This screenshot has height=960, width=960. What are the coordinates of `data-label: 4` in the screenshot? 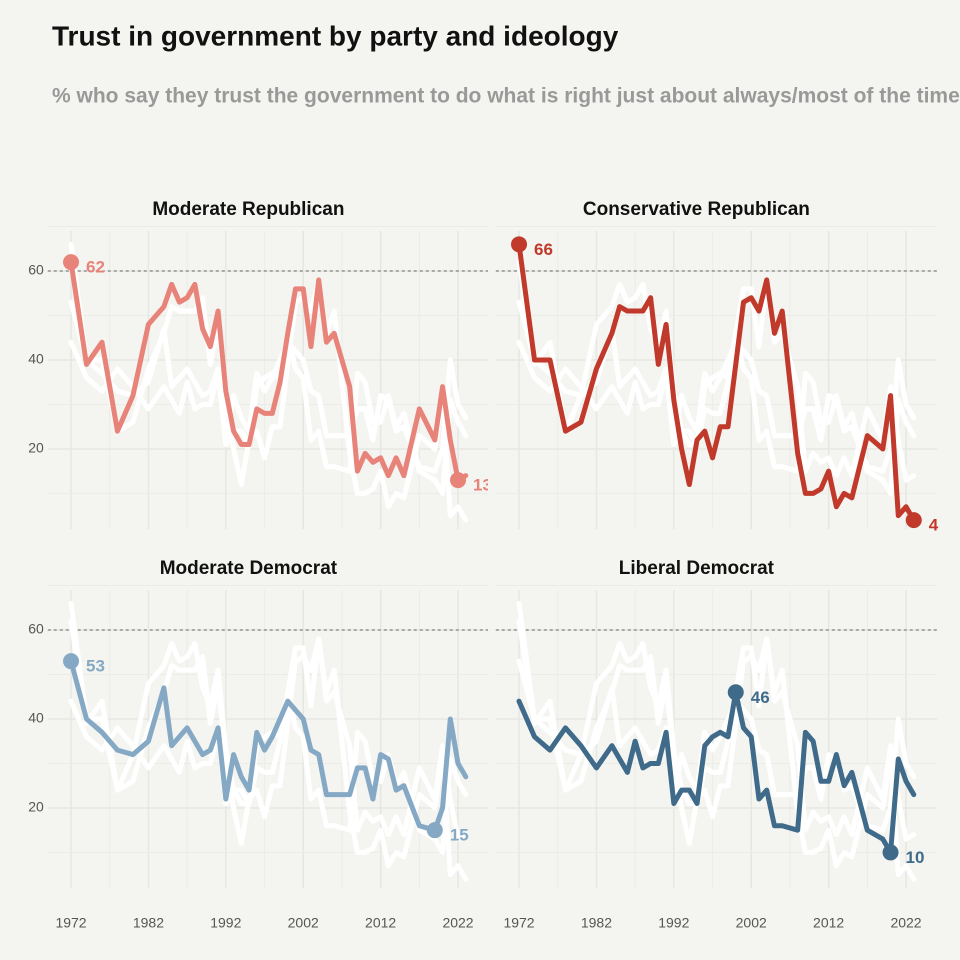 It's located at (934, 525).